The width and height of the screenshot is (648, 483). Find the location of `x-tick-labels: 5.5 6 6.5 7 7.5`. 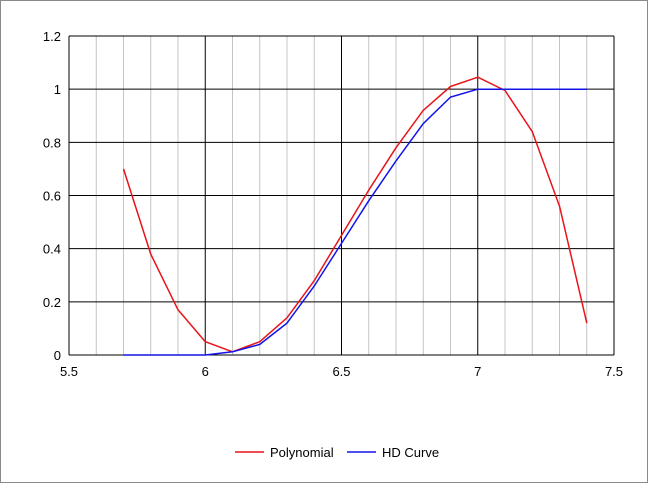

x-tick-labels: 5.5 6 6.5 7 7.5 is located at coordinates (341, 371).